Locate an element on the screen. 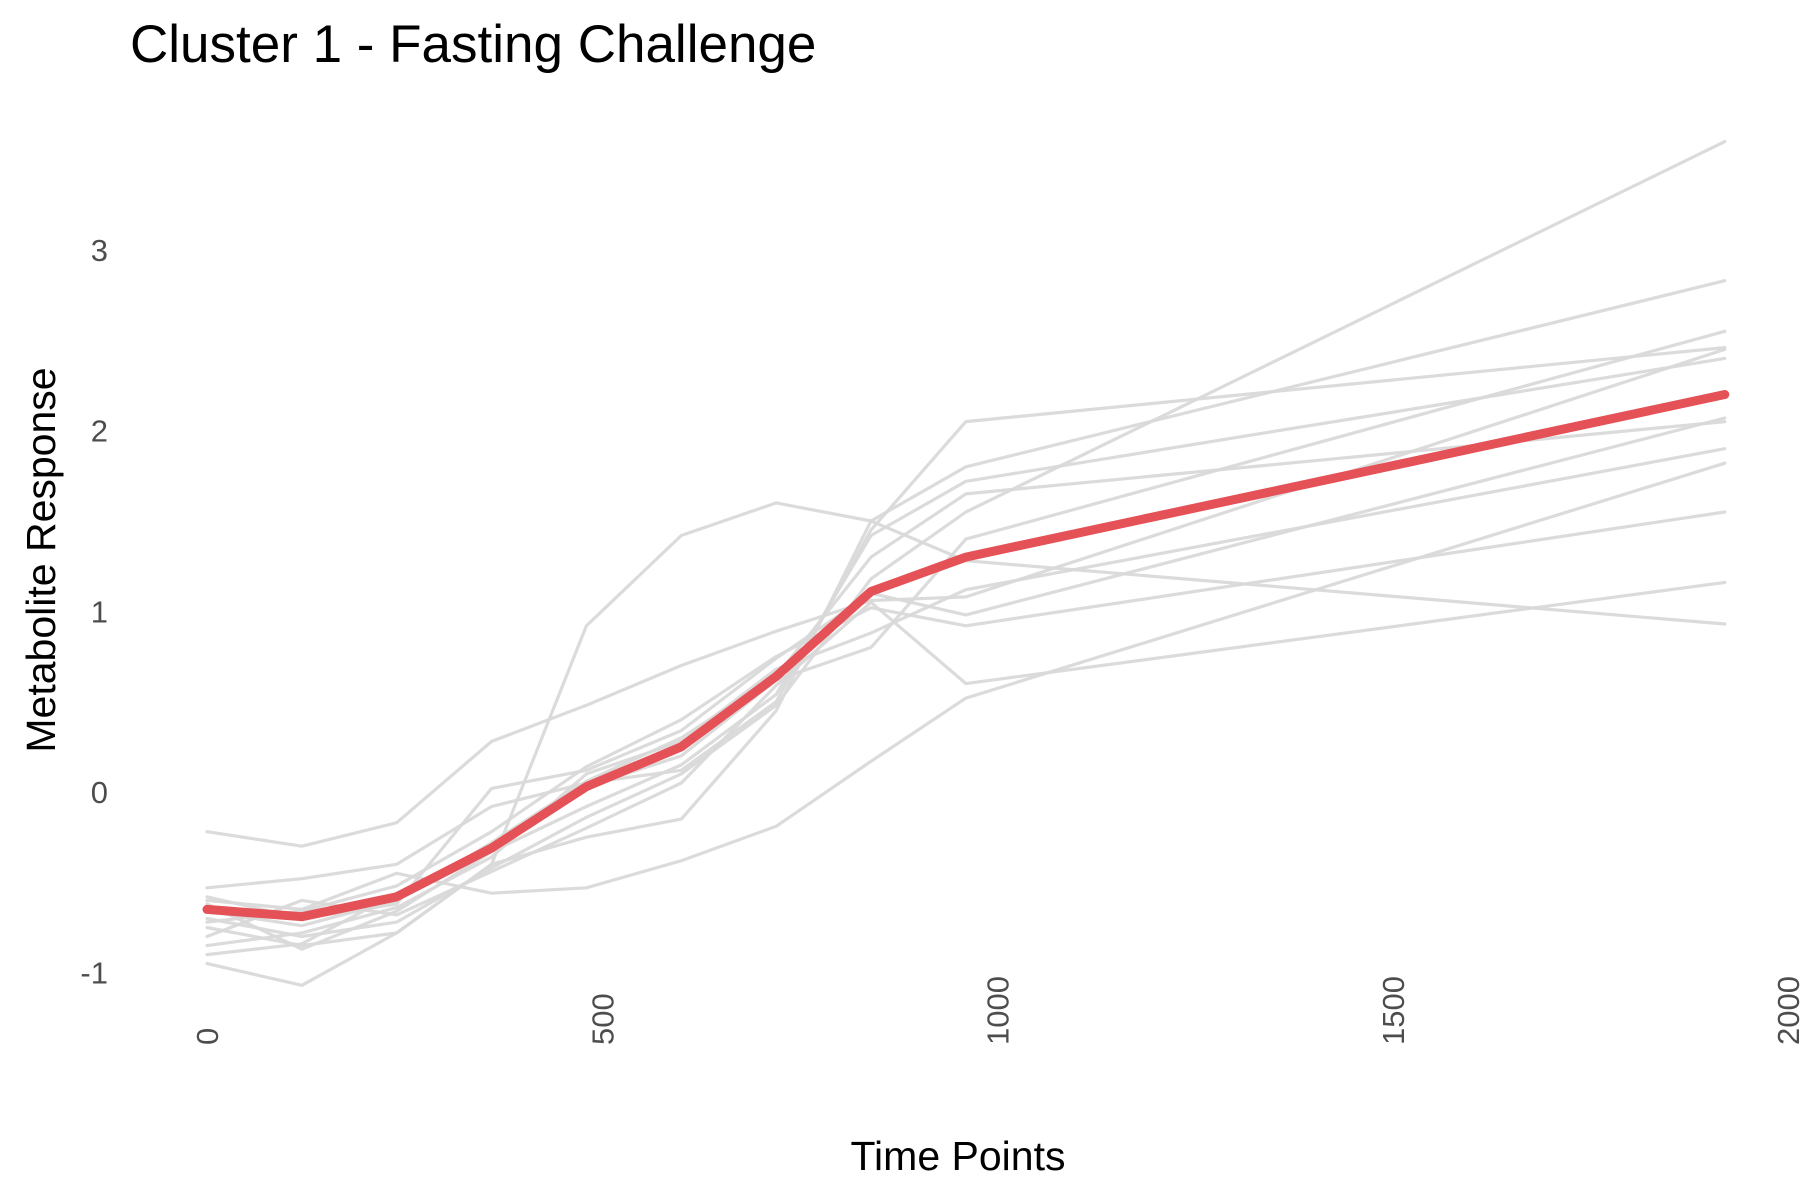 The image size is (1800, 1200). x-tick-label: 1000 is located at coordinates (998, 1010).